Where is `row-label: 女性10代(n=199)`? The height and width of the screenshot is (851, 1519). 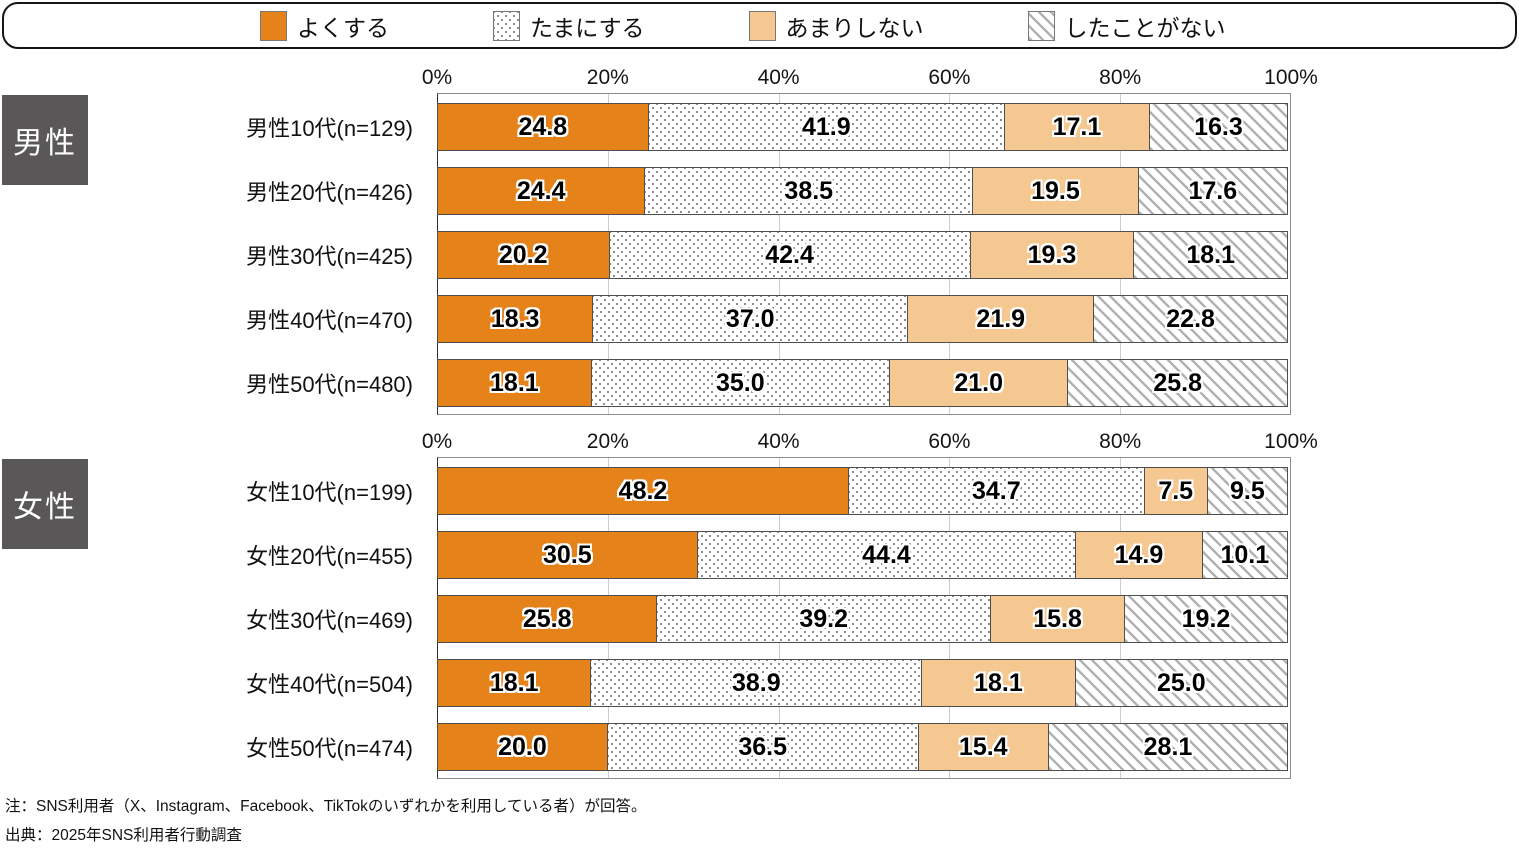 row-label: 女性10代(n=199) is located at coordinates (329, 492).